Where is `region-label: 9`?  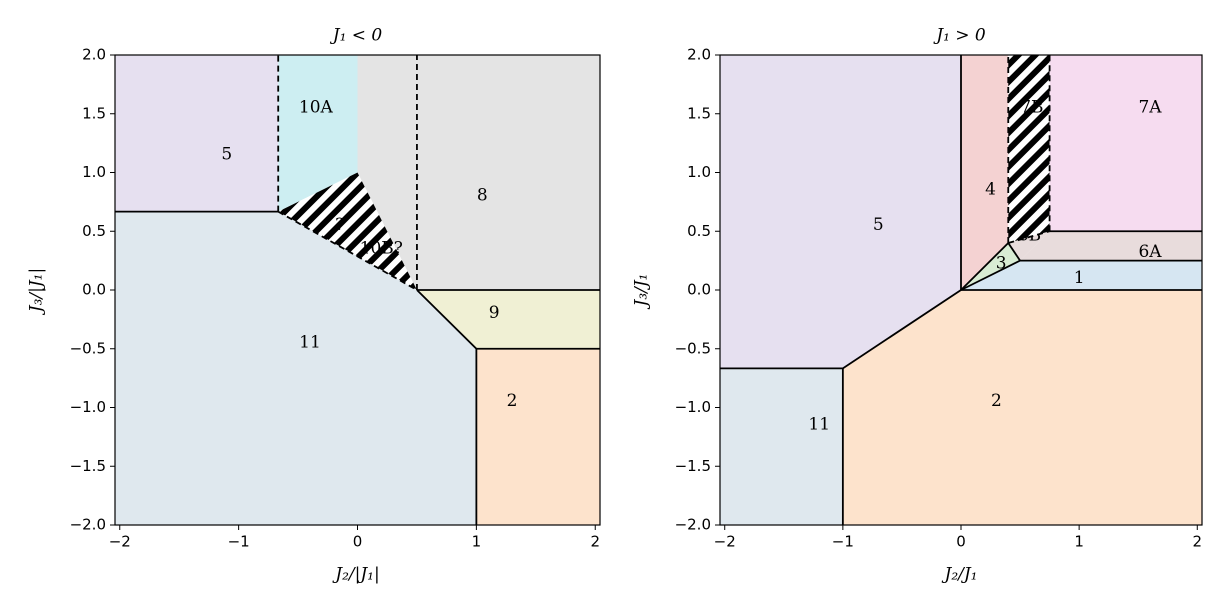 region-label: 9 is located at coordinates (494, 313).